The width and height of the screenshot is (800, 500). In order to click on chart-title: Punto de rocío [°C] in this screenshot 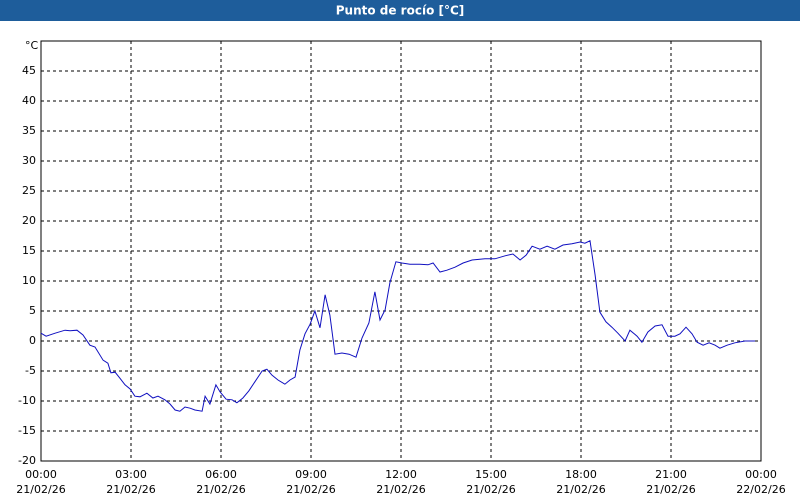, I will do `click(400, 11)`.